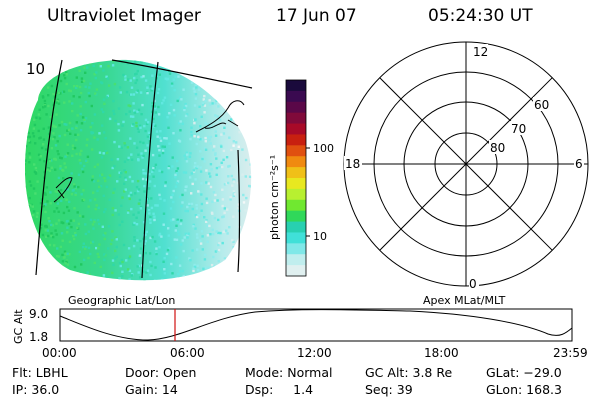  Describe the element at coordinates (464, 300) in the screenshot. I see `apex-projection-label: Apex MLat/MLT` at that location.